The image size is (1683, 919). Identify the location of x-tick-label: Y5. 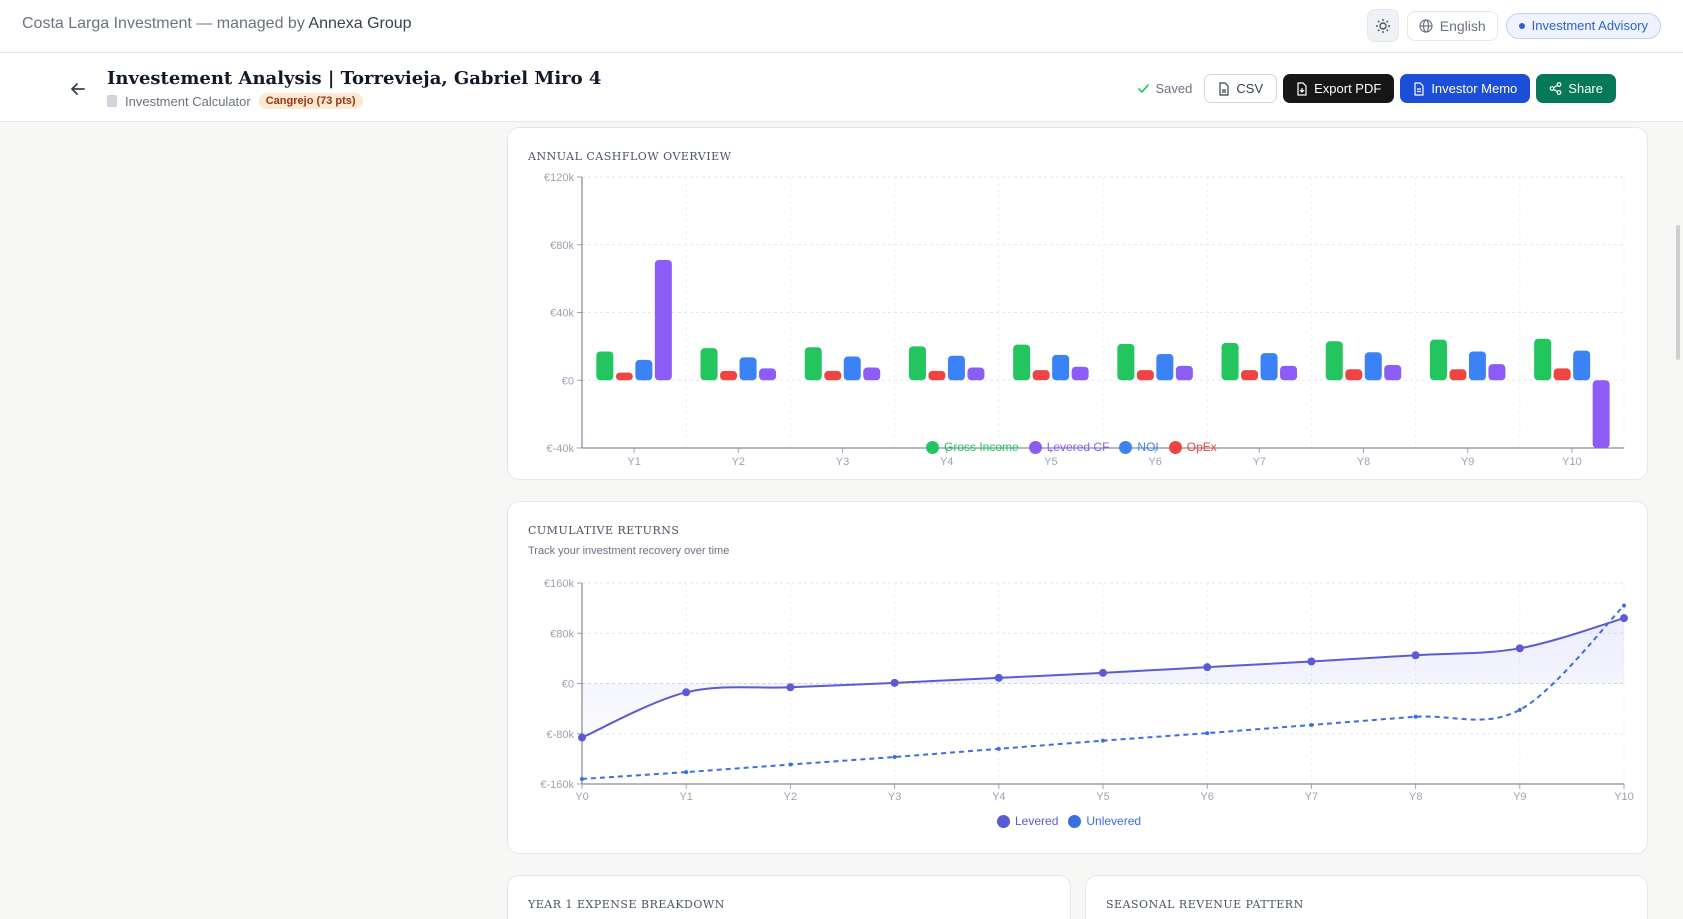
(1102, 797).